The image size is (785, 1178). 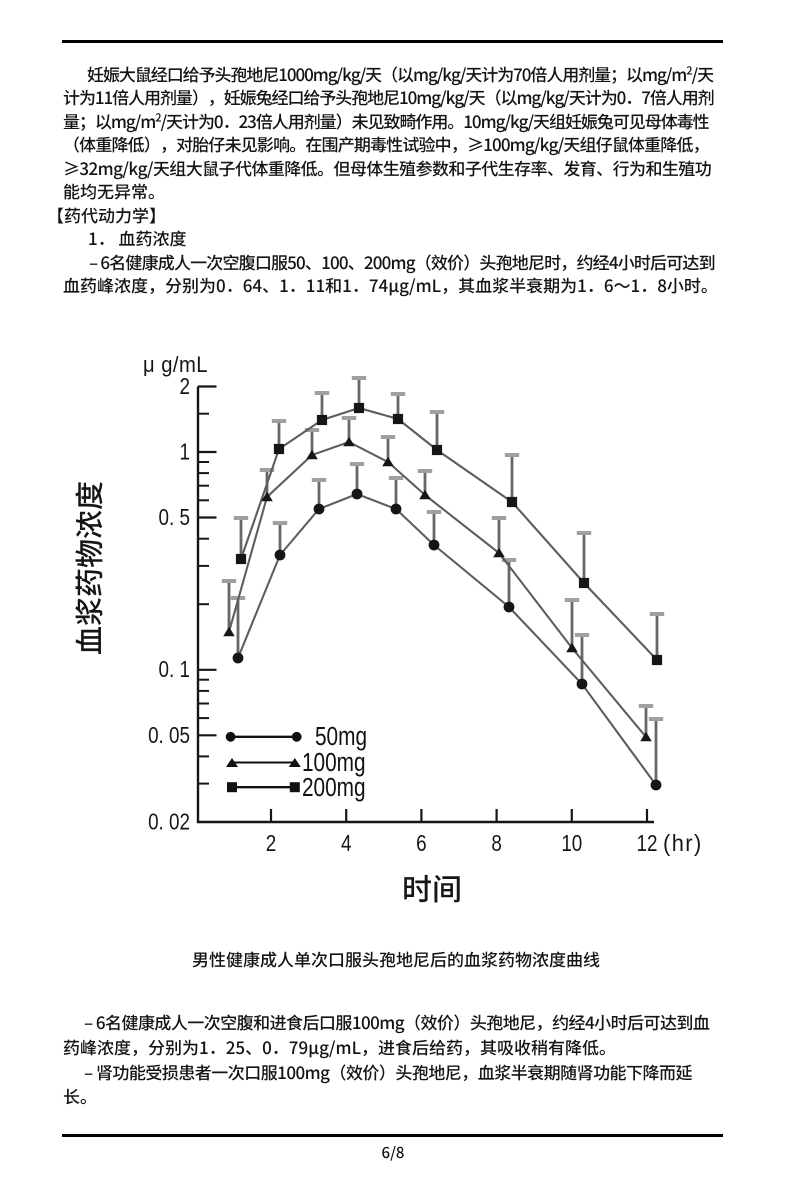 I want to click on svg-text: 1, so click(x=185, y=452).